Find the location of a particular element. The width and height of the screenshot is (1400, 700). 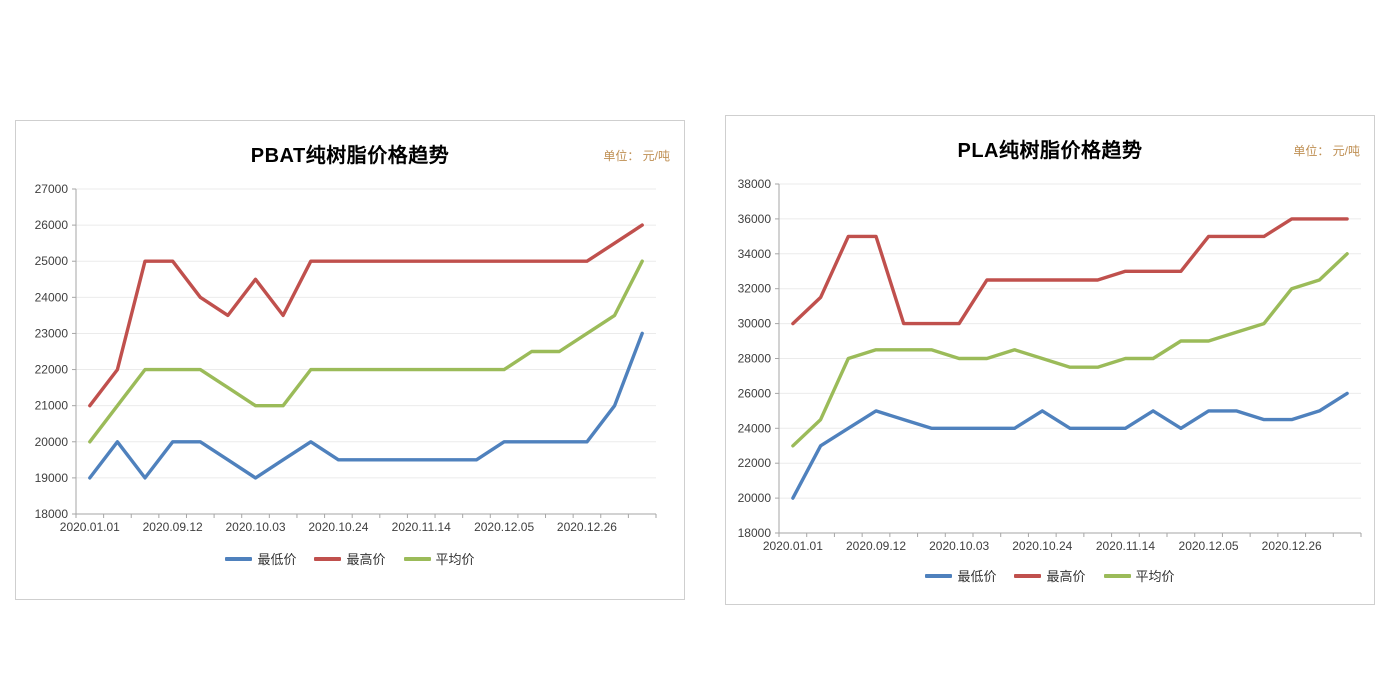

chart-title: PLA纯树脂价格趋势 is located at coordinates (1050, 151).